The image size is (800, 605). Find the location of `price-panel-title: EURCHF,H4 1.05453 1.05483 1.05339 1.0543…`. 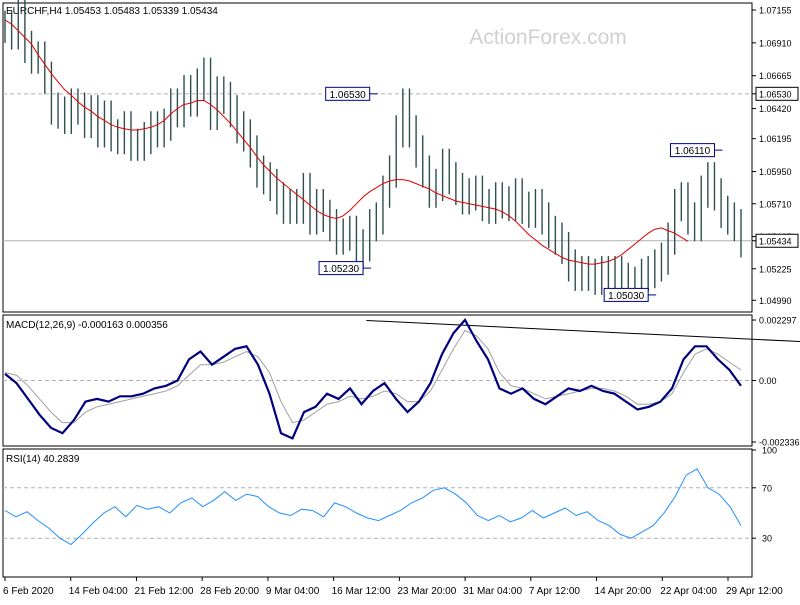

price-panel-title: EURCHF,H4 1.05453 1.05483 1.05339 1.0543… is located at coordinates (112, 11).